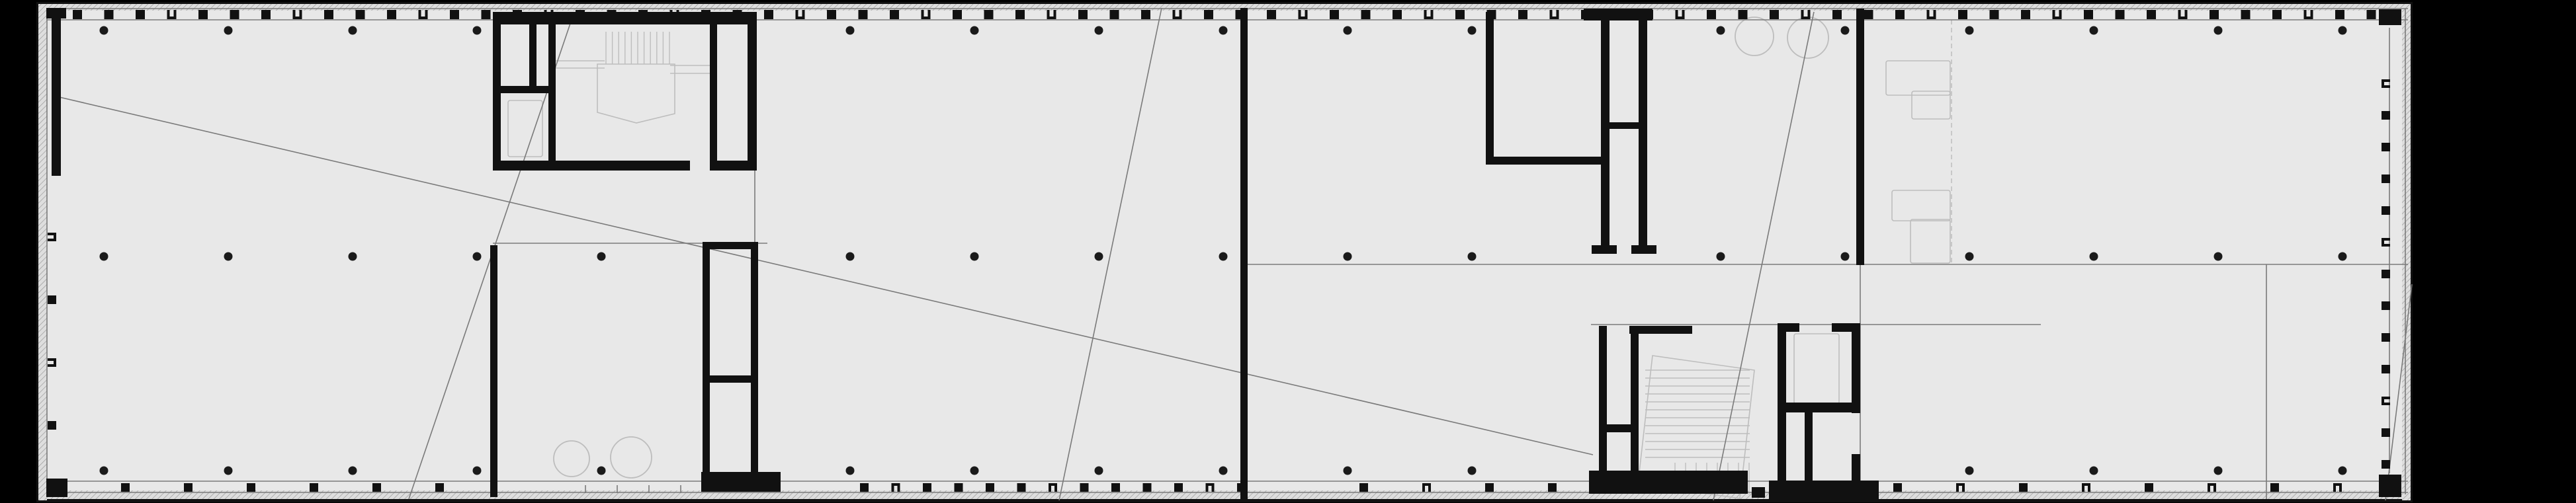  What do you see at coordinates (1225, 8) in the screenshot?
I see `facade-hatch-strip` at bounding box center [1225, 8].